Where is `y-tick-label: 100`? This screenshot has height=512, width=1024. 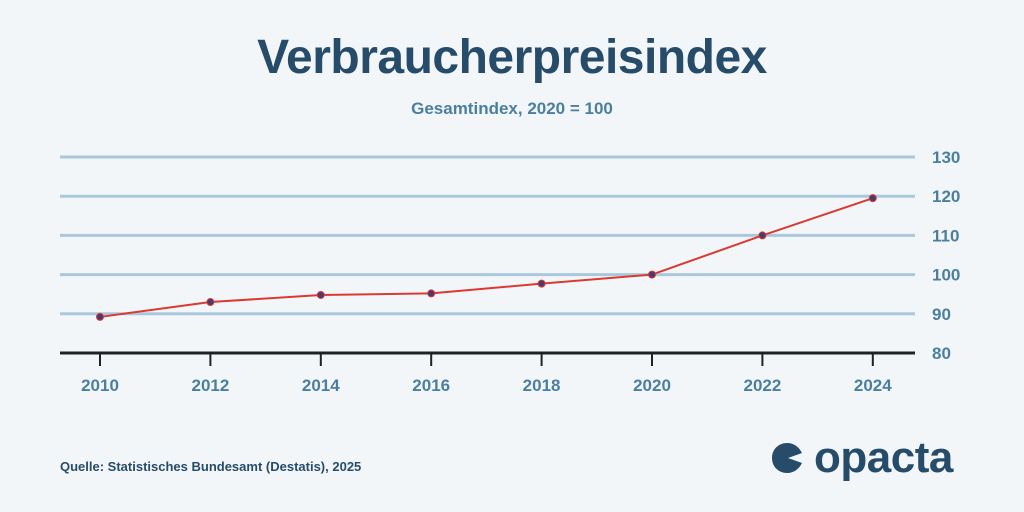
y-tick-label: 100 is located at coordinates (946, 275).